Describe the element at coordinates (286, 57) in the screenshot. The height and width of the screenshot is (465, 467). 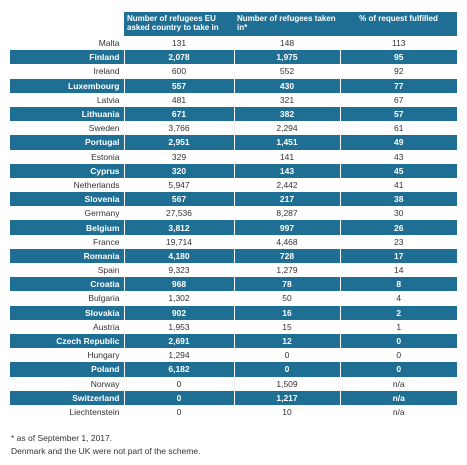
I see `cell-taken: 1,975` at that location.